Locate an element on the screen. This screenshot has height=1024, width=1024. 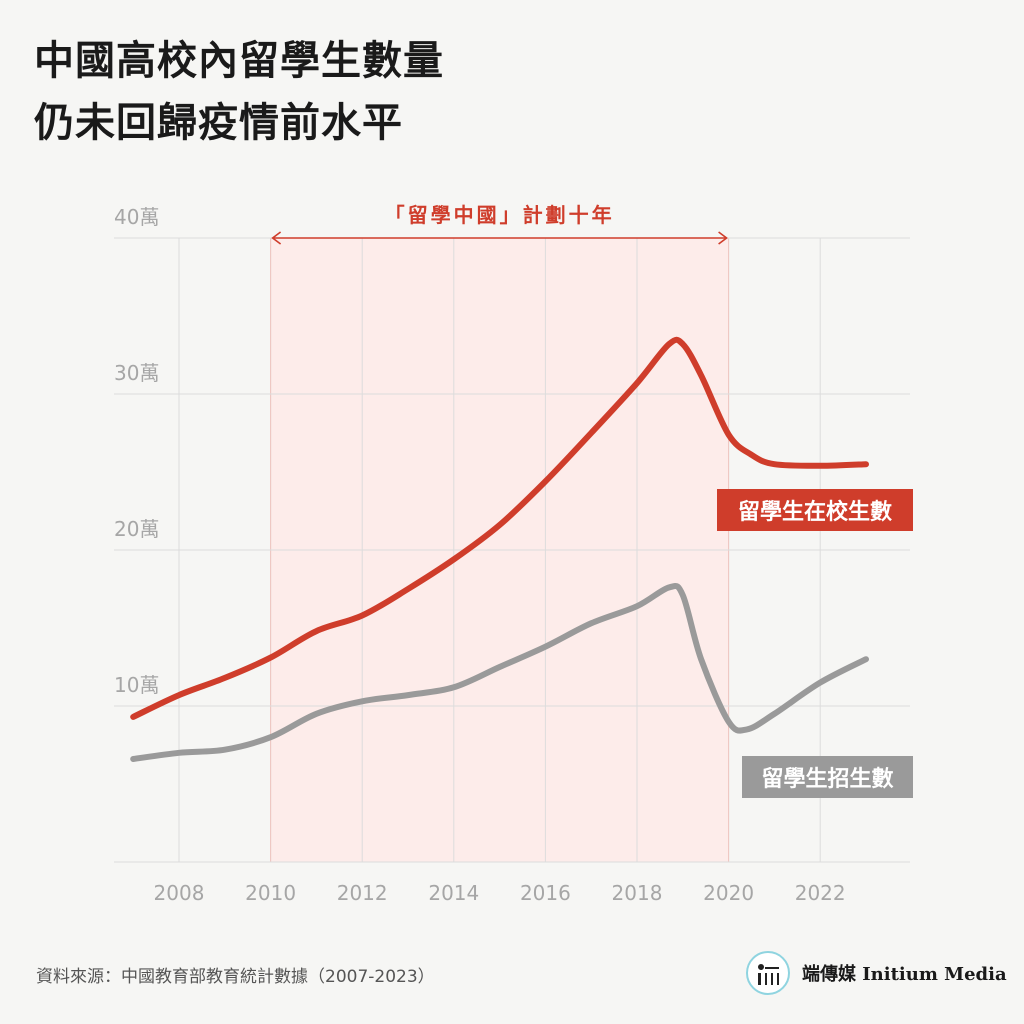
legend-label-admitted: 留學生招生數 is located at coordinates (827, 779).